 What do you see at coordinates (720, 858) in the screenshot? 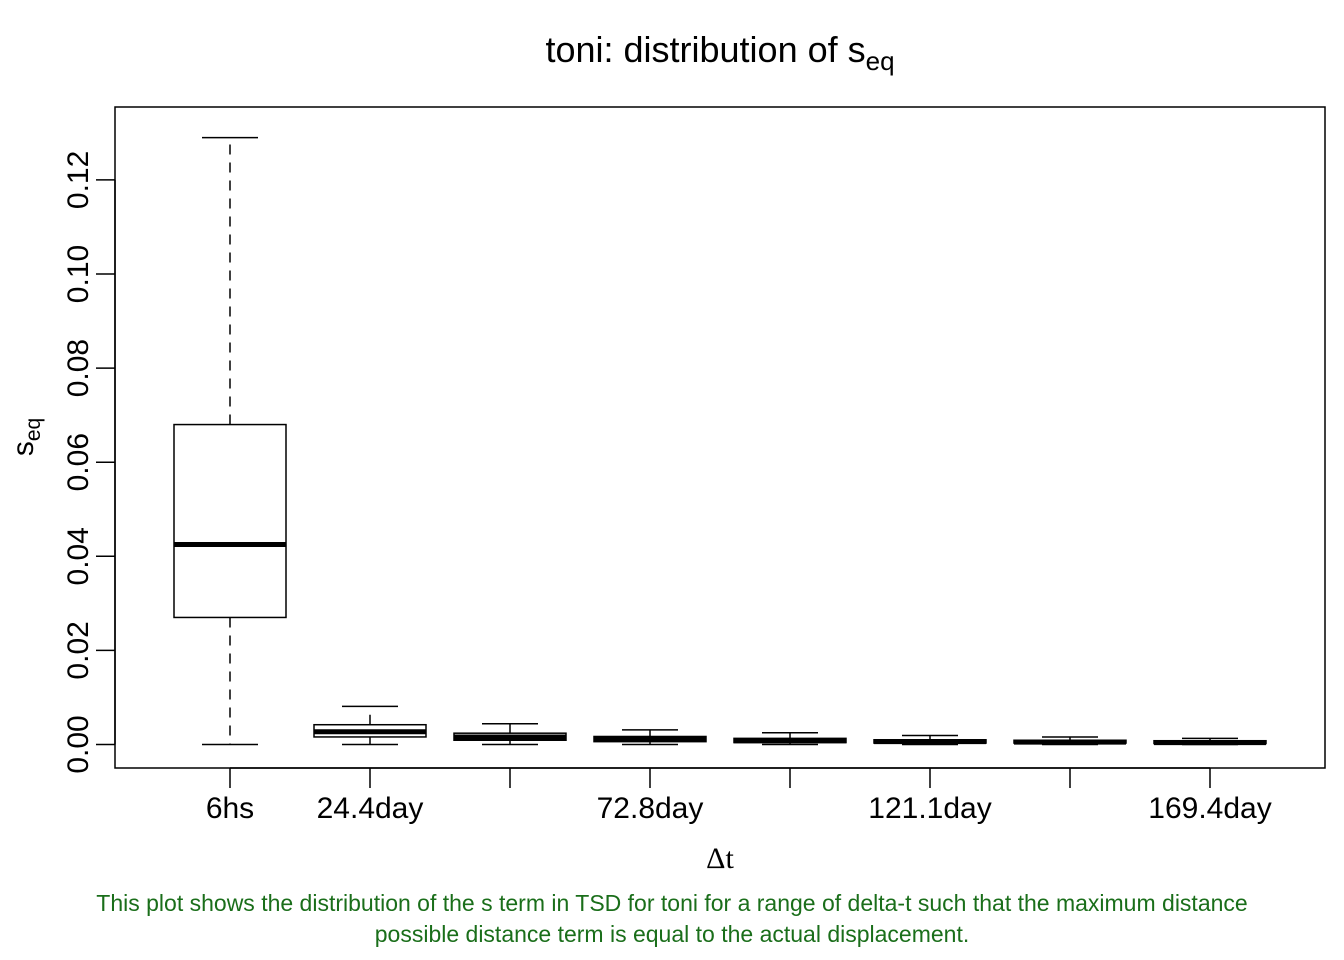
I see `x-axis-label: Δt` at bounding box center [720, 858].